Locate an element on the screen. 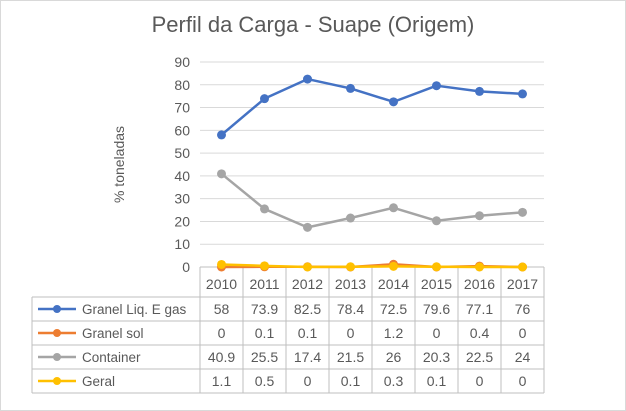  y-tick-label: 50 is located at coordinates (182, 153).